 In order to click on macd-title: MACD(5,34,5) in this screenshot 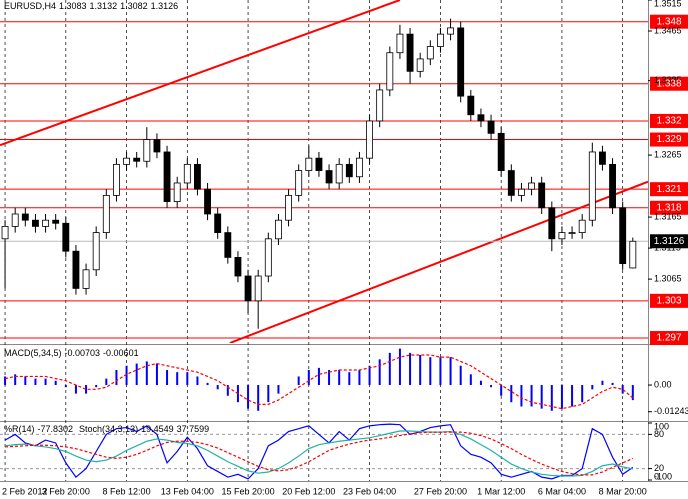, I will do `click(33, 353)`.